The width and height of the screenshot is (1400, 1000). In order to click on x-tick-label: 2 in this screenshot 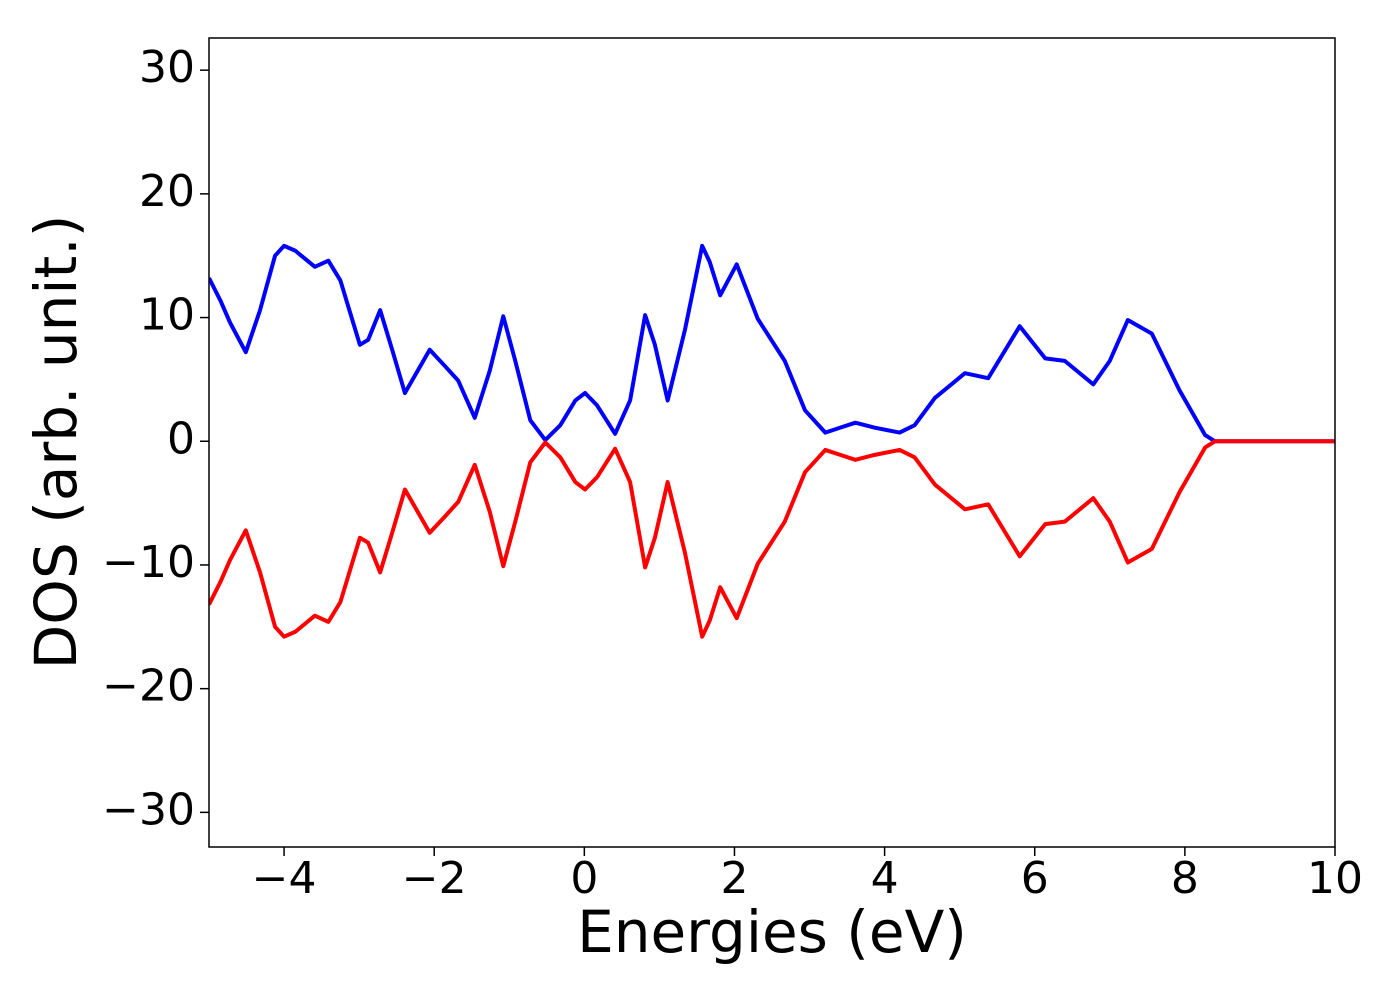, I will do `click(734, 878)`.